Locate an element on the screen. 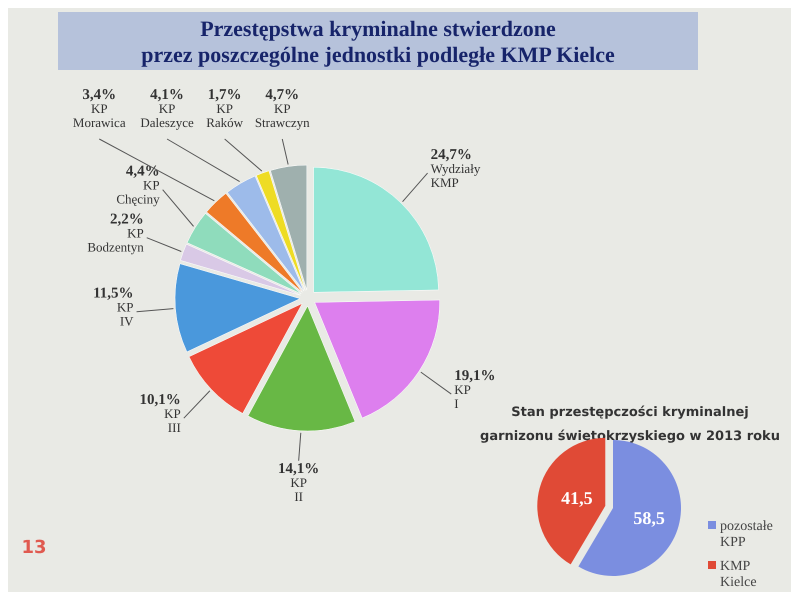 This screenshot has height=600, width=799. slice-label: KP Chęciny is located at coordinates (138, 192).